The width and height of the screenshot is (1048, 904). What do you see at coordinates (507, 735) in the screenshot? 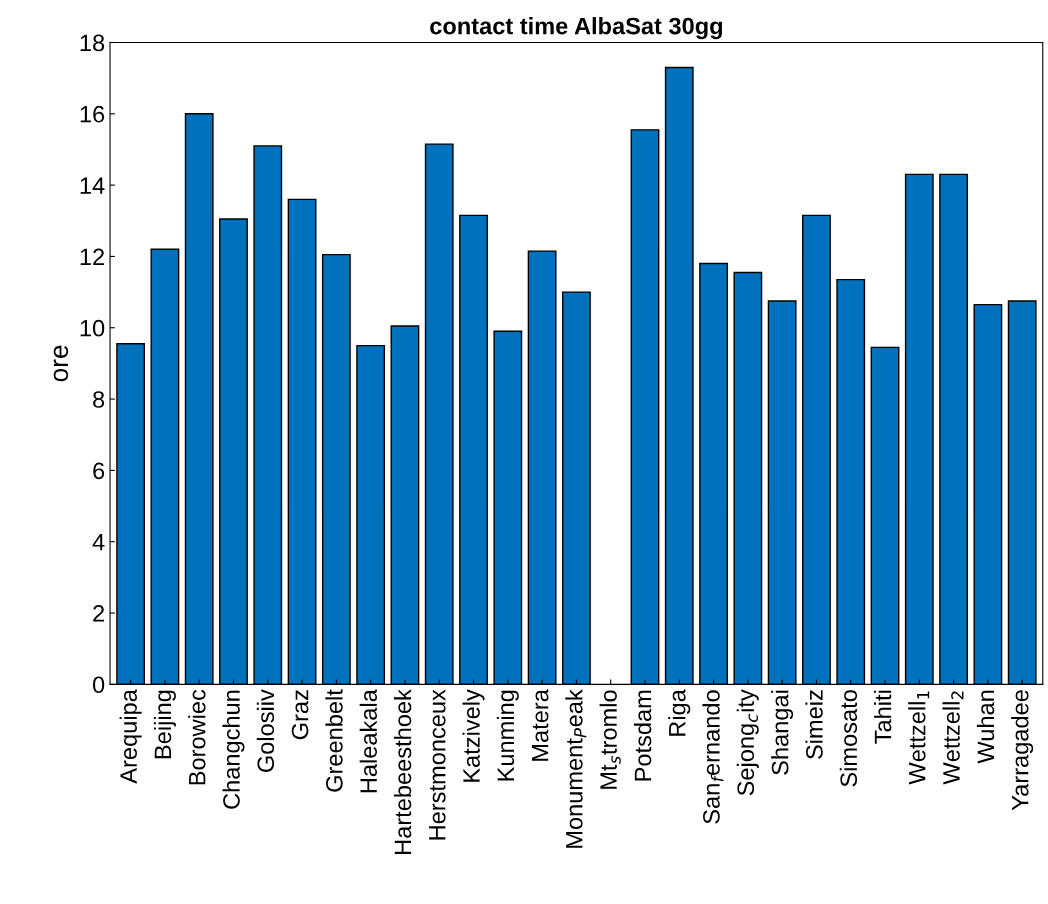
I see `x-tick-label: Kunming` at bounding box center [507, 735].